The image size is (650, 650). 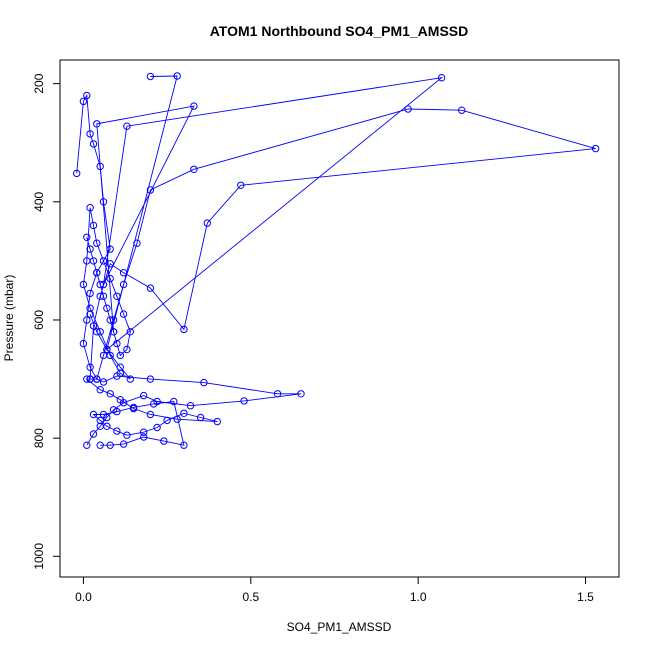 What do you see at coordinates (250, 597) in the screenshot?
I see `x-tick-label: 0.5` at bounding box center [250, 597].